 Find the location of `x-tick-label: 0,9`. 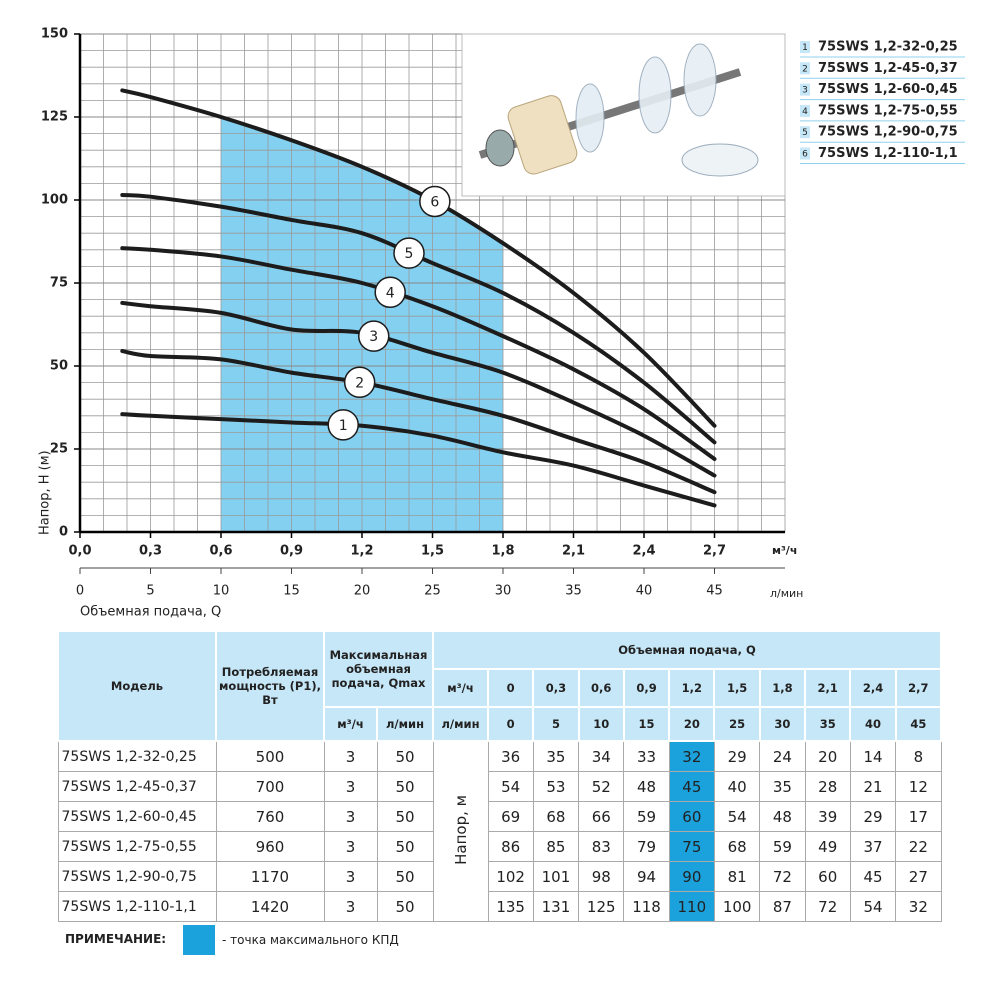

x-tick-label: 0,9 is located at coordinates (291, 551).